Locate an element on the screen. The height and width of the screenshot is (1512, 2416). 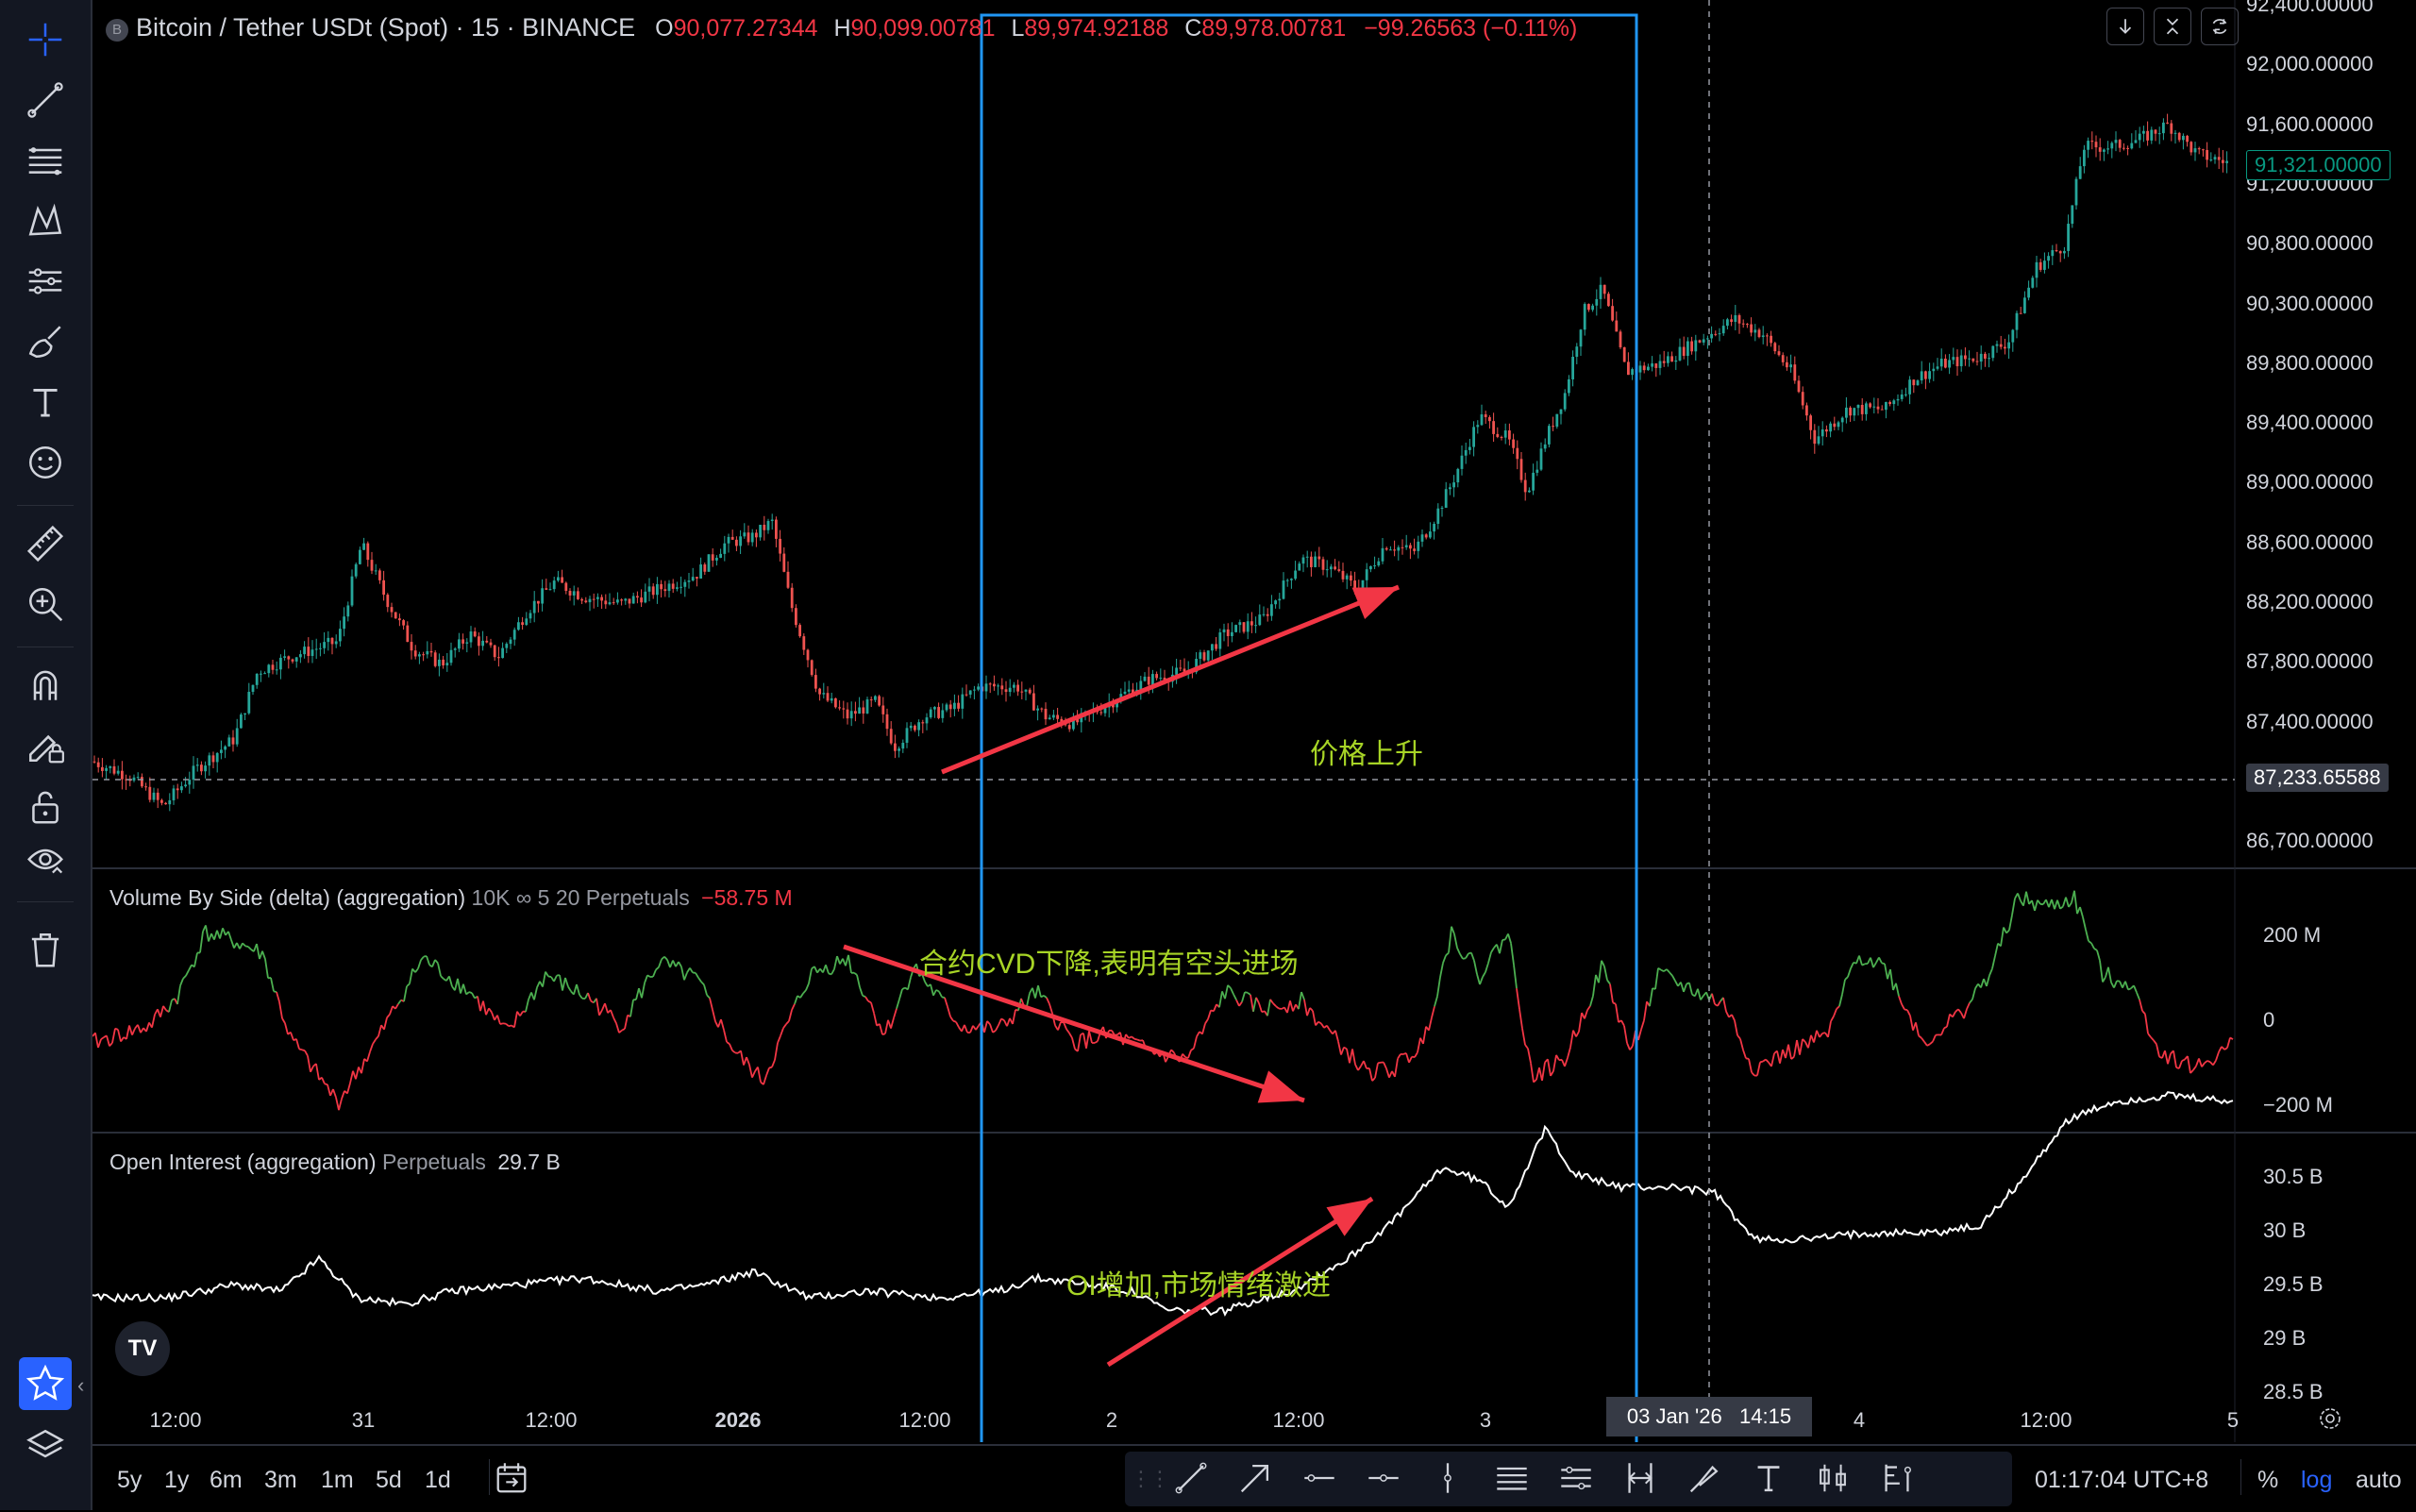
go-to-date-calendar-icon is located at coordinates (512, 1478).